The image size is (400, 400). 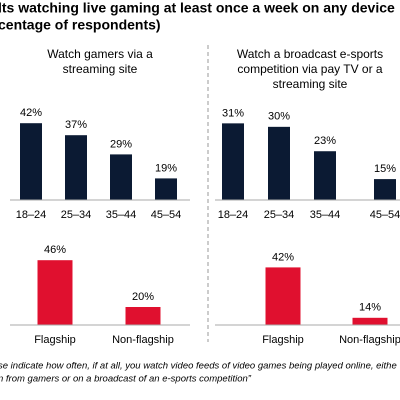 What do you see at coordinates (385, 169) in the screenshot?
I see `value-label: 15%` at bounding box center [385, 169].